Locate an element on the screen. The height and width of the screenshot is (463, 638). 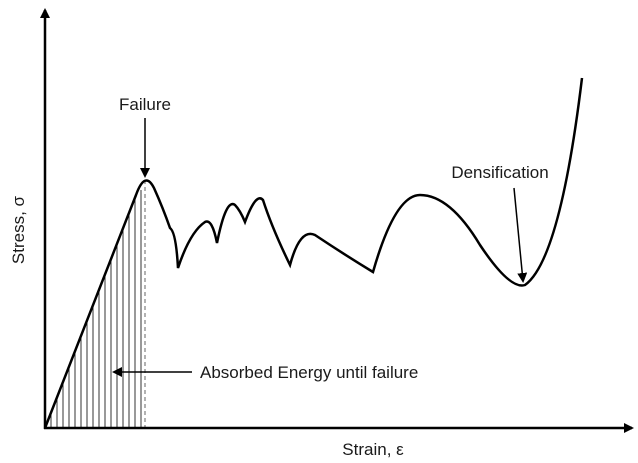
hatching is located at coordinates (96, 309).